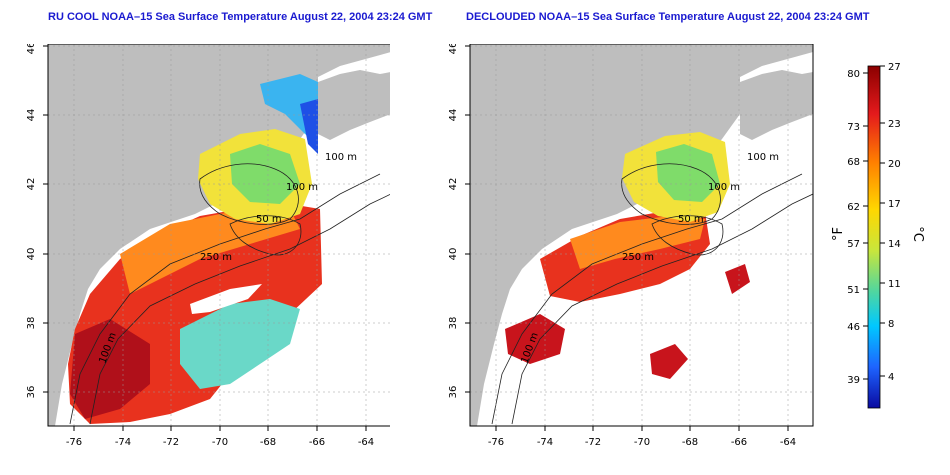 The image size is (950, 475). What do you see at coordinates (894, 164) in the screenshot?
I see `celsius-tick: 20` at bounding box center [894, 164].